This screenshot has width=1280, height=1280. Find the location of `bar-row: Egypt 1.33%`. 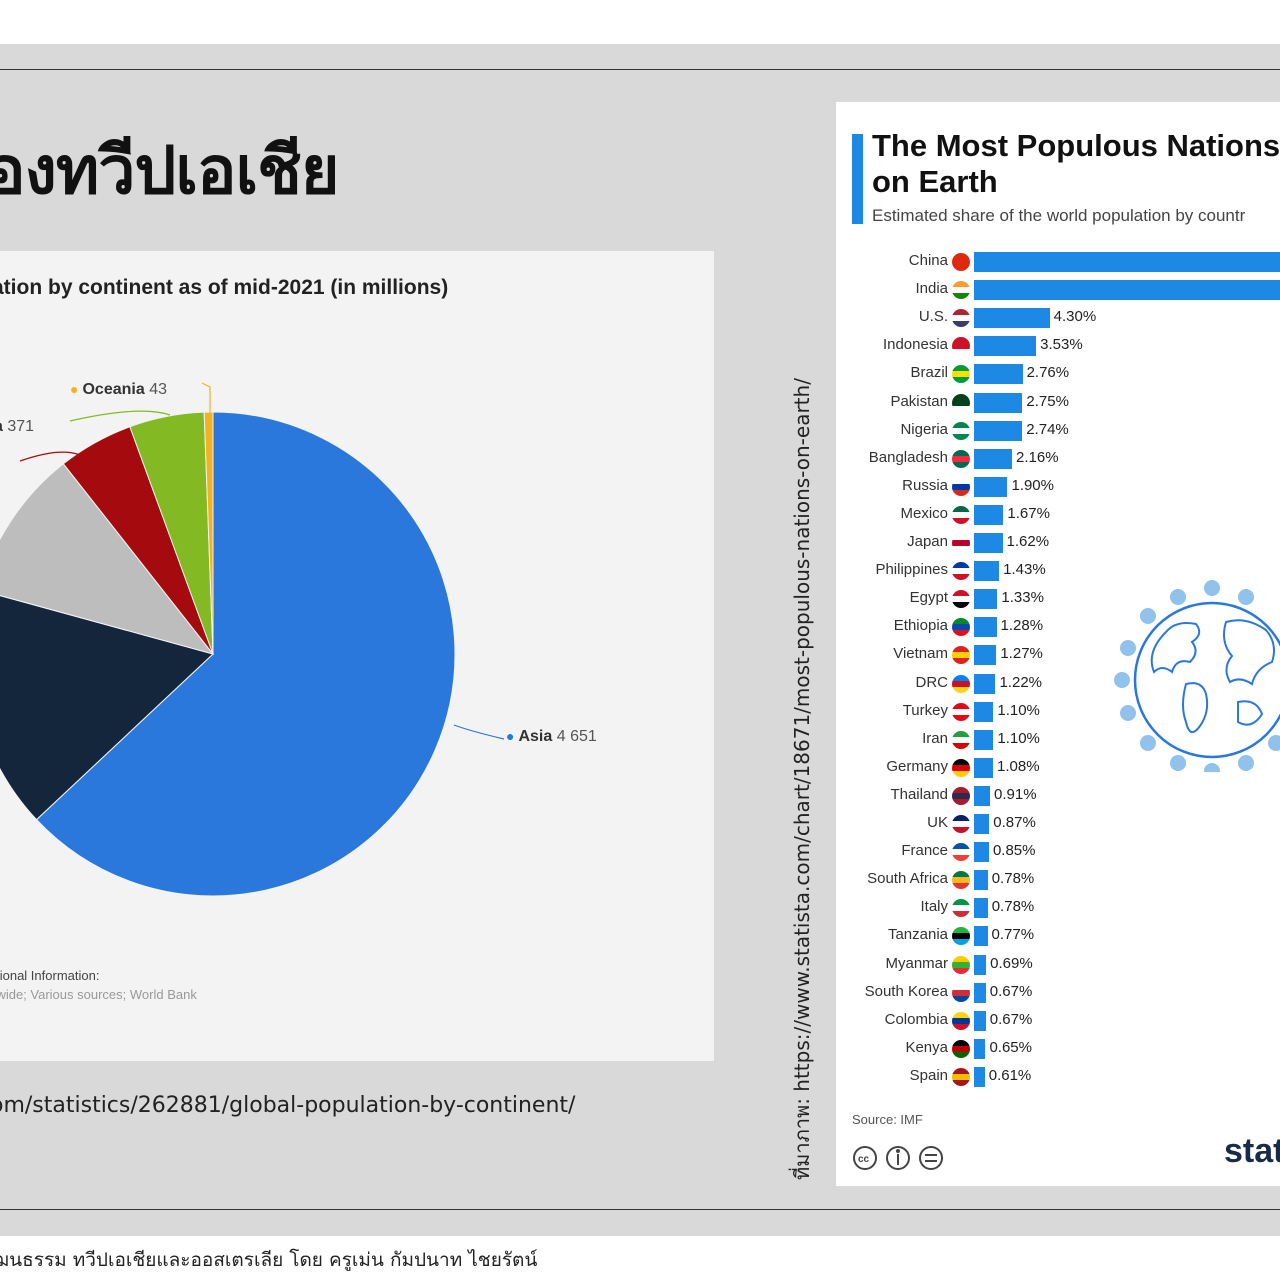

bar-row: Egypt 1.33% is located at coordinates (1058, 599).